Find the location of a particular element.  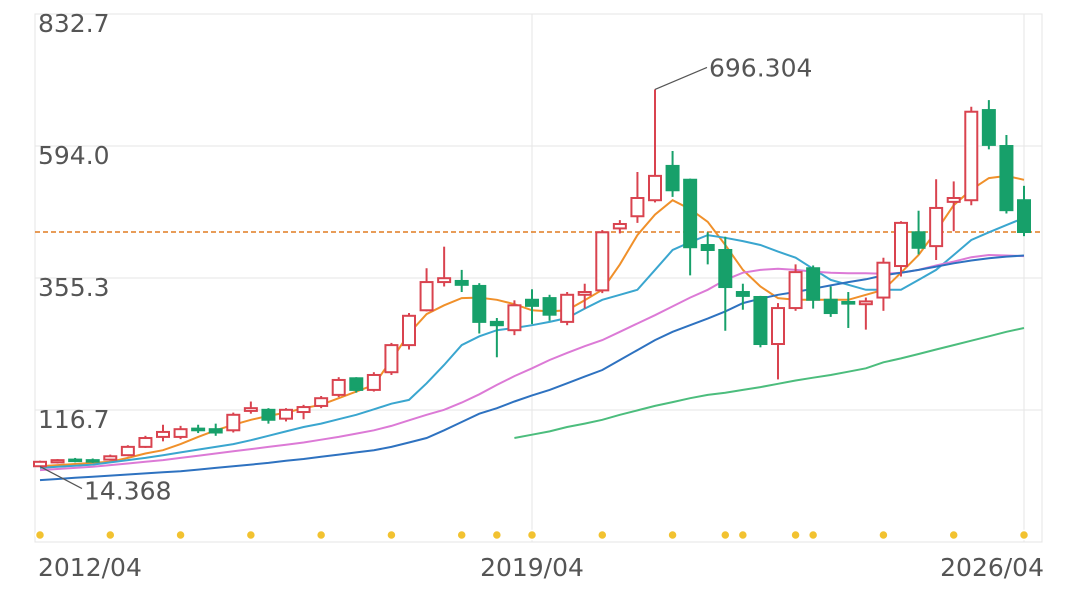

moving-average-line is located at coordinates (769, 383).